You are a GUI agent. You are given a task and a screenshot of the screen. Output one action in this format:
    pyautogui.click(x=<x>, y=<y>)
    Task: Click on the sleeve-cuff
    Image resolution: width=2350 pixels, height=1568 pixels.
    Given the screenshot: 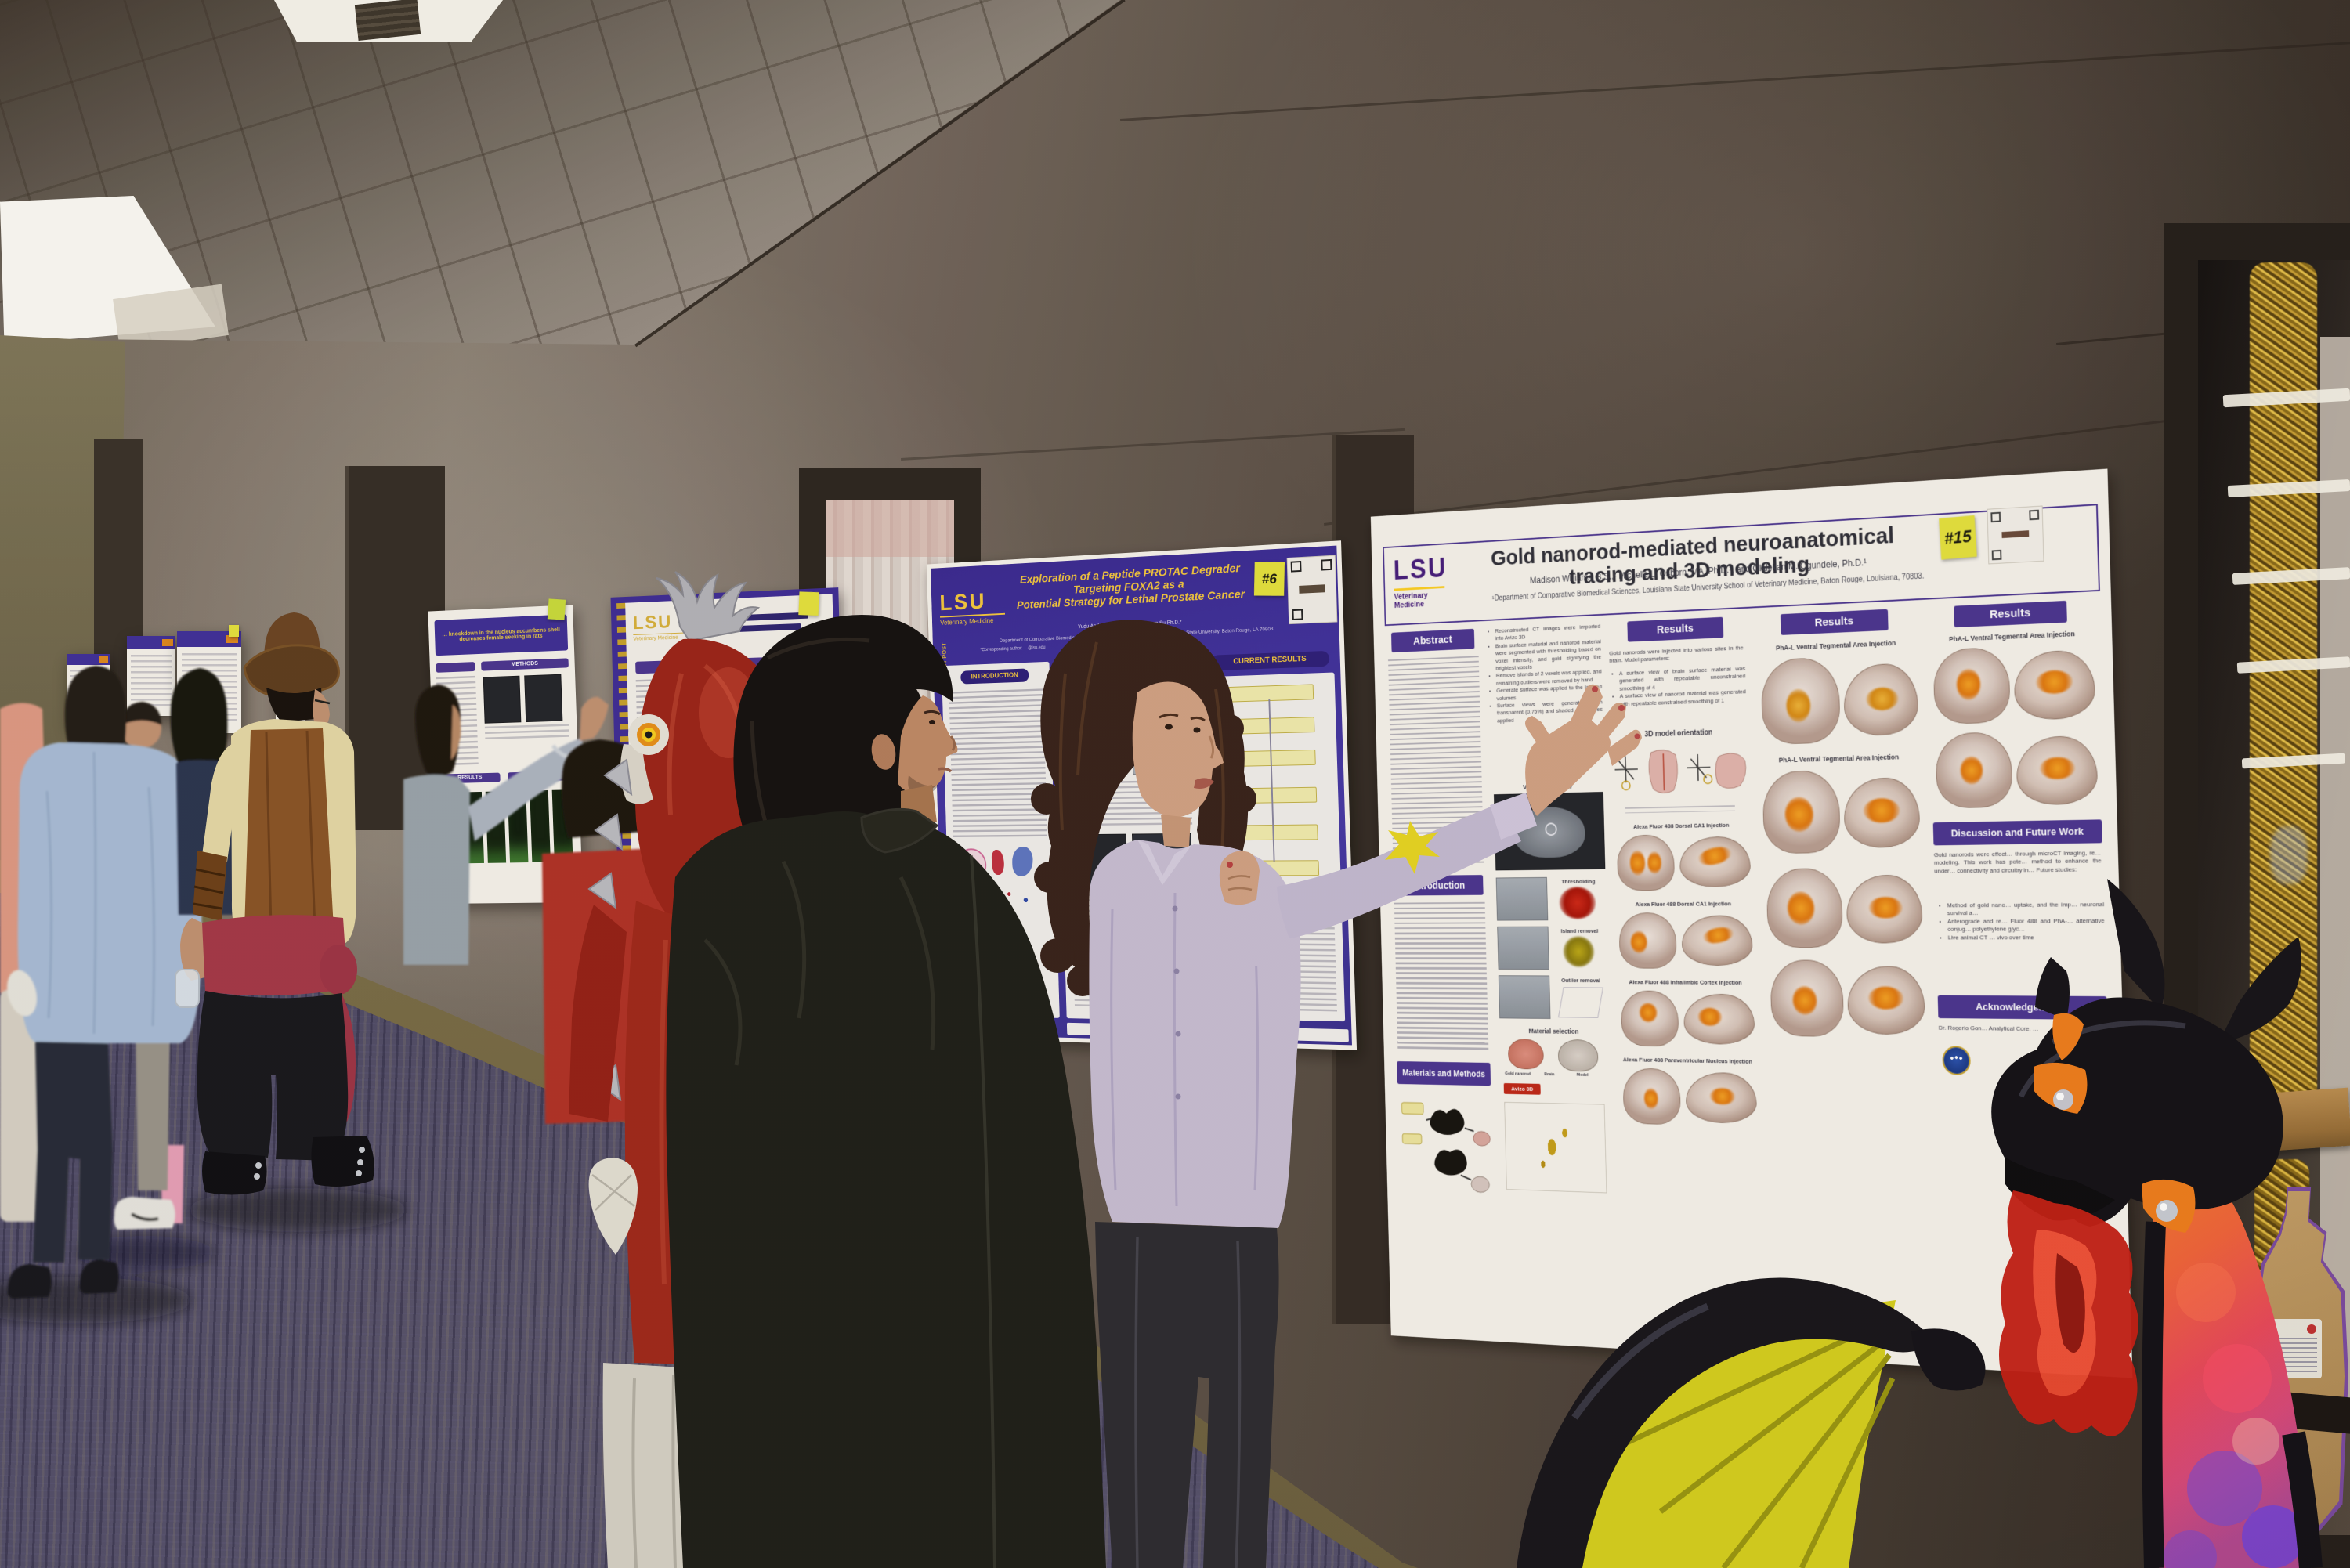 What is the action you would take?
    pyautogui.click(x=1513, y=816)
    